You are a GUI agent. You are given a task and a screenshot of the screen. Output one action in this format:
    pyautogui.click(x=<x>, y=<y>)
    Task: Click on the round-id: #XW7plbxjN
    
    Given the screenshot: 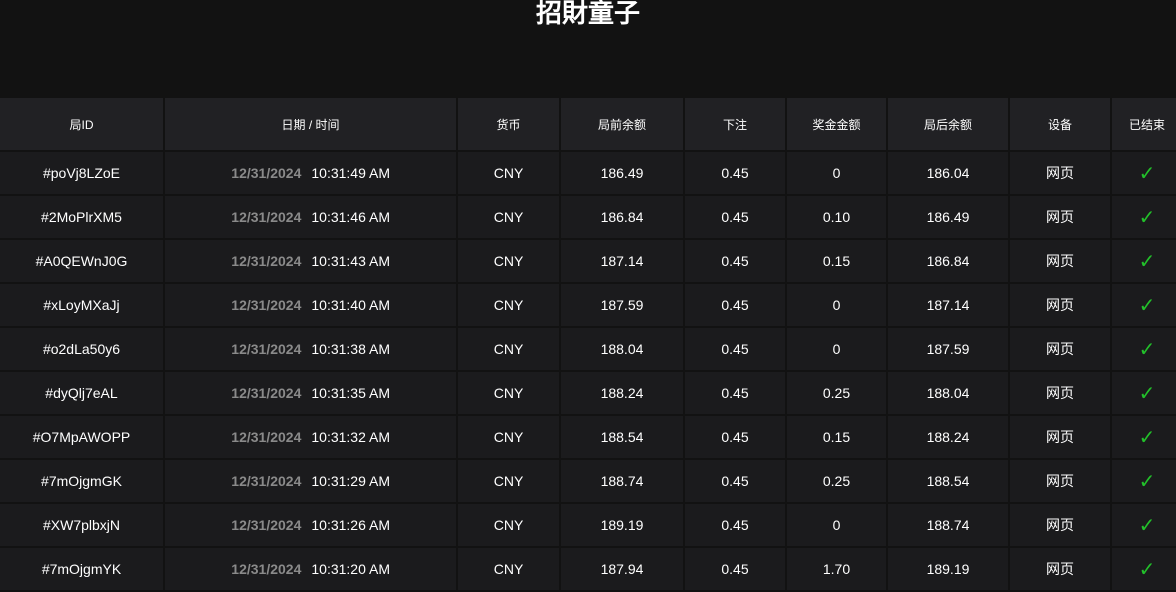 What is the action you would take?
    pyautogui.click(x=81, y=525)
    